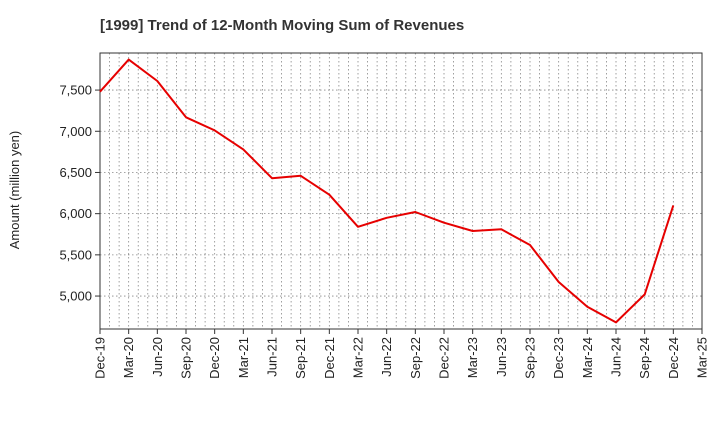 The height and width of the screenshot is (440, 720). What do you see at coordinates (128, 357) in the screenshot?
I see `x-tick-label: Mar-20` at bounding box center [128, 357].